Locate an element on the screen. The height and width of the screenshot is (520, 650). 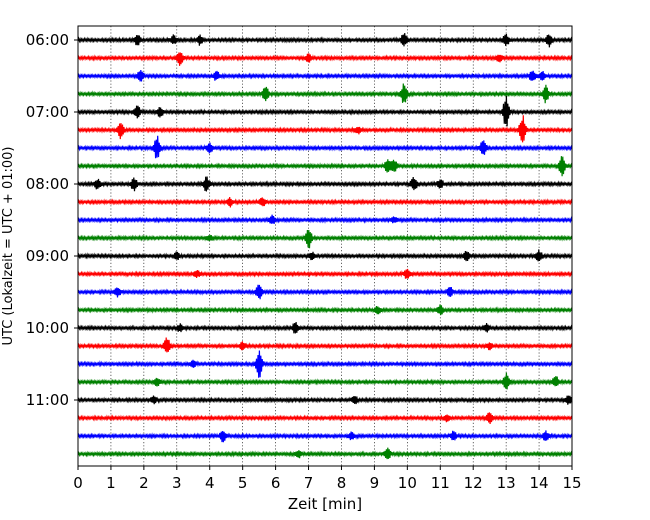
y-tick-label: 07:00 is located at coordinates (47, 112).